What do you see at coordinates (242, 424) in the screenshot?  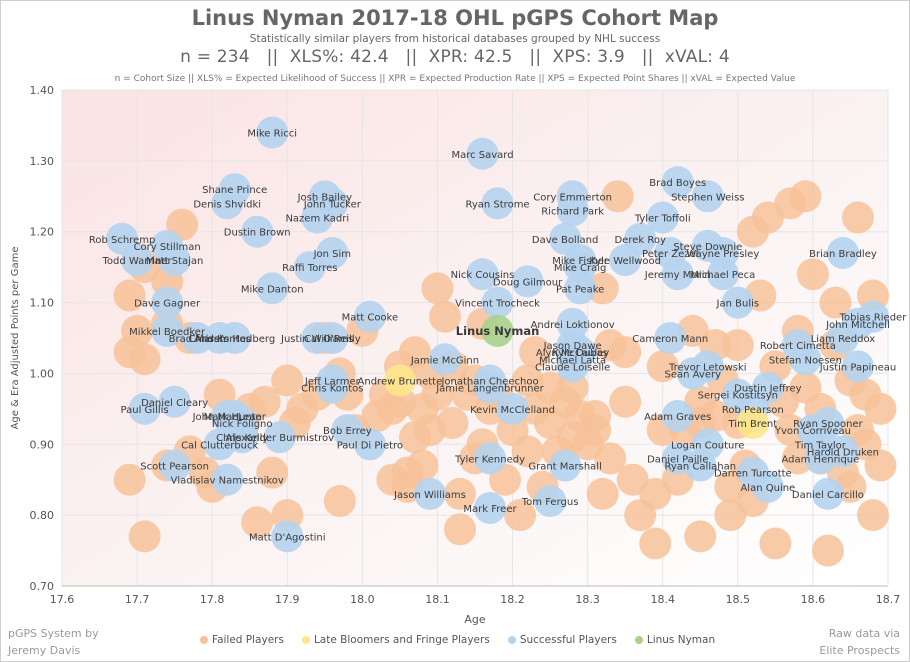 I see `player-label: Nick Foligno` at bounding box center [242, 424].